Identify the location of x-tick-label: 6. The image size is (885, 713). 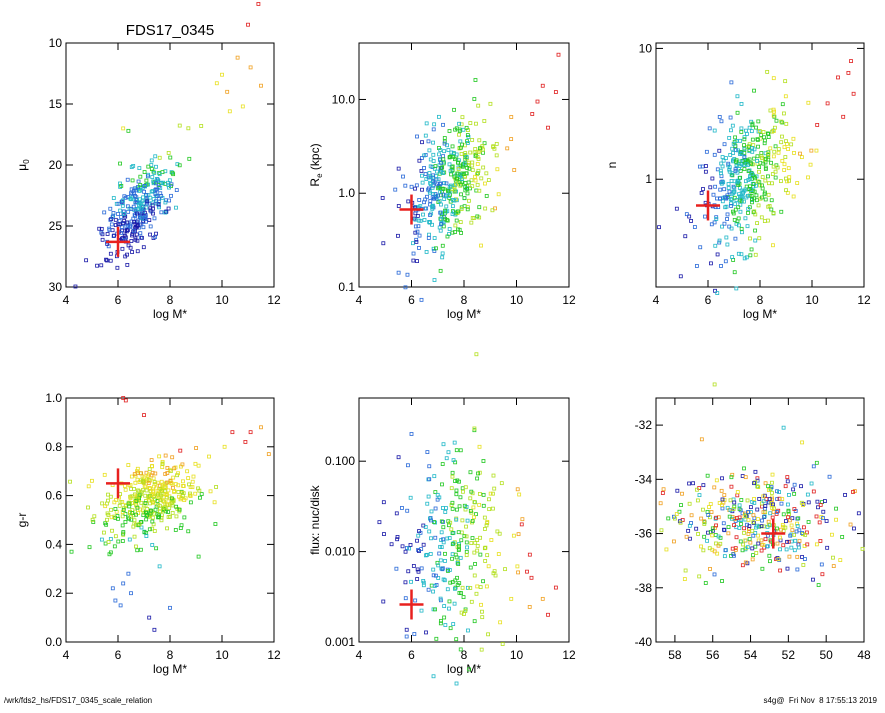
(708, 300).